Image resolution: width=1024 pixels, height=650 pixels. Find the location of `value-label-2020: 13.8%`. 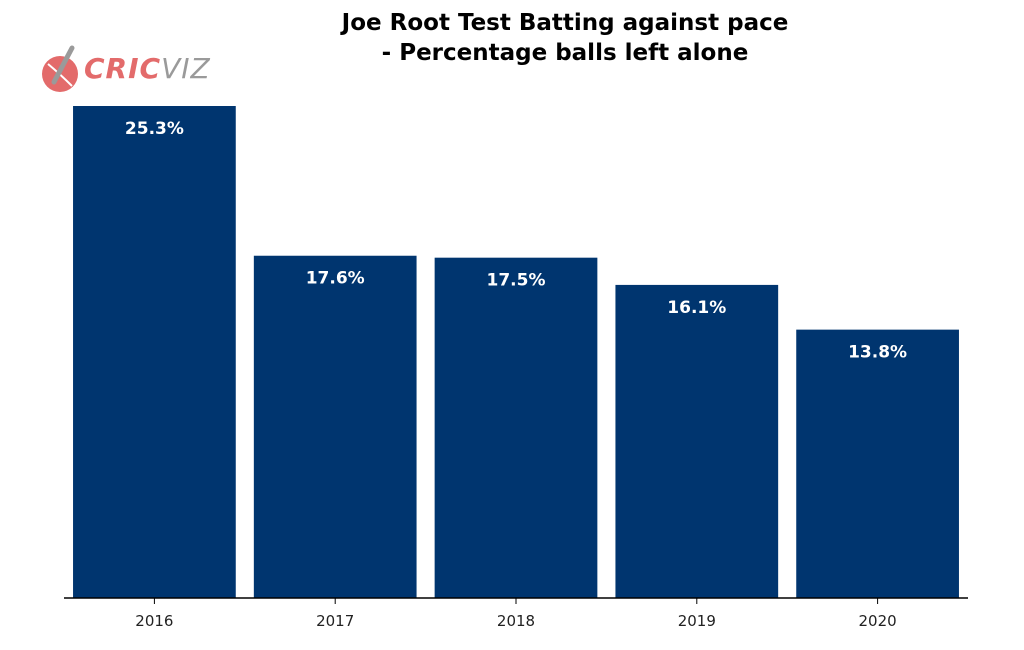

value-label-2020: 13.8% is located at coordinates (877, 353).